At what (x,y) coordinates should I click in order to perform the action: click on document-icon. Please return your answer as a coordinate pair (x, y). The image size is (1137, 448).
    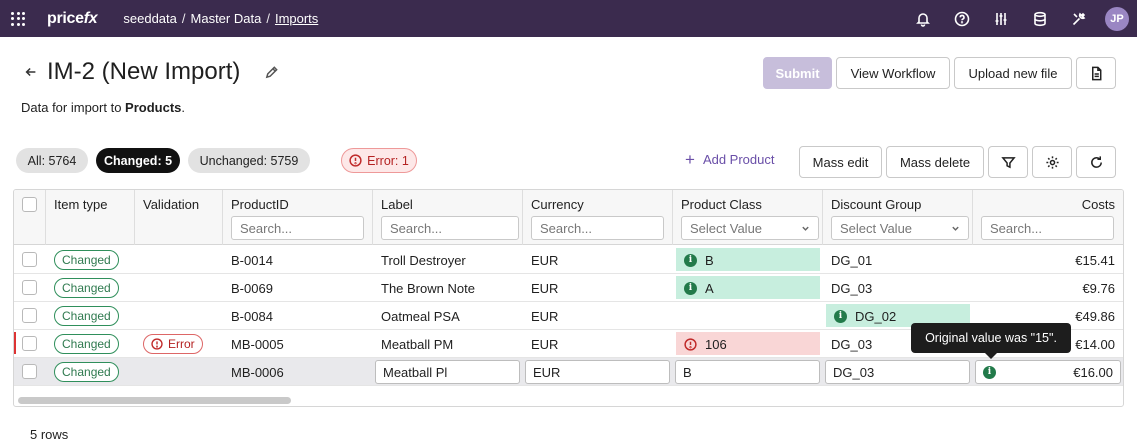
    Looking at the image, I should click on (1096, 73).